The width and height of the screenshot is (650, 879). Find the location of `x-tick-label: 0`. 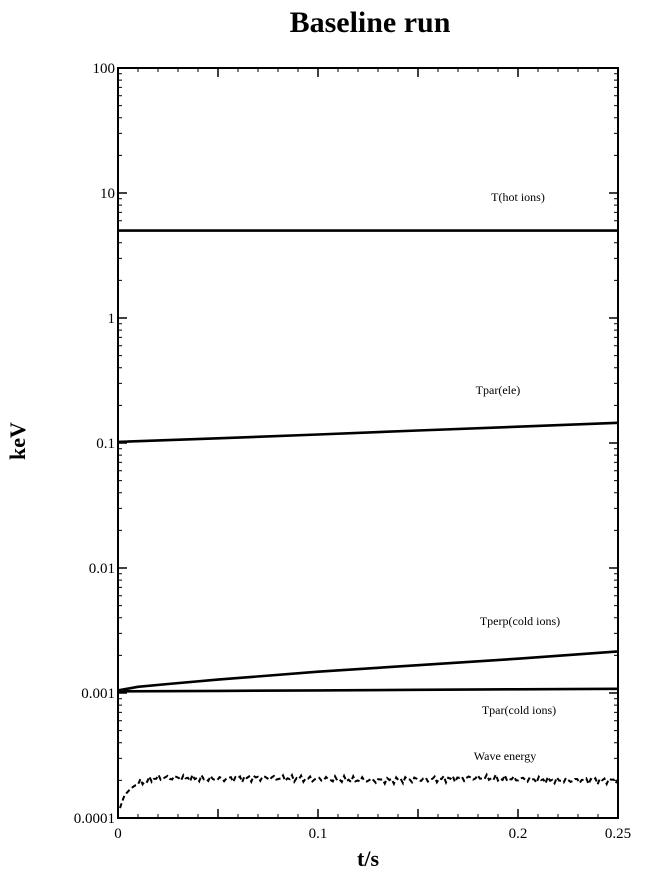

x-tick-label: 0 is located at coordinates (118, 834).